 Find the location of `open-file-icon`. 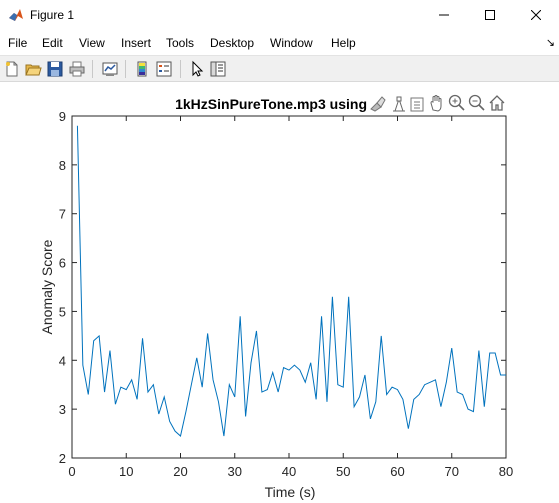

open-file-icon is located at coordinates (33, 69).